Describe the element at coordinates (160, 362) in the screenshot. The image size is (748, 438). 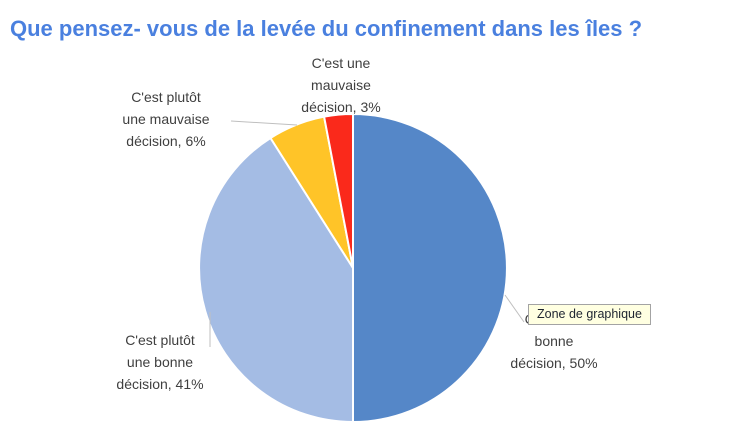
I see `data-label-plutot-bonne-41pct: C'est plutôt une bonne décision, 41%` at that location.